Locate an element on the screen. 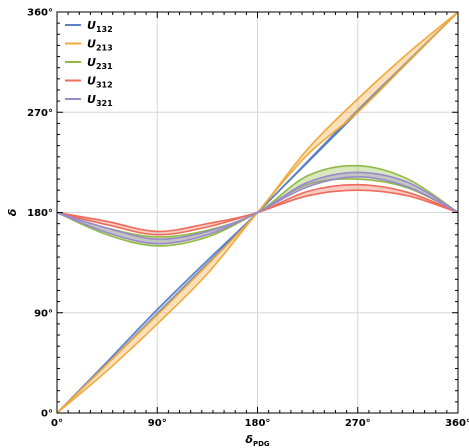 This screenshot has height=448, width=469. x-tick-label: 90° is located at coordinates (157, 423).